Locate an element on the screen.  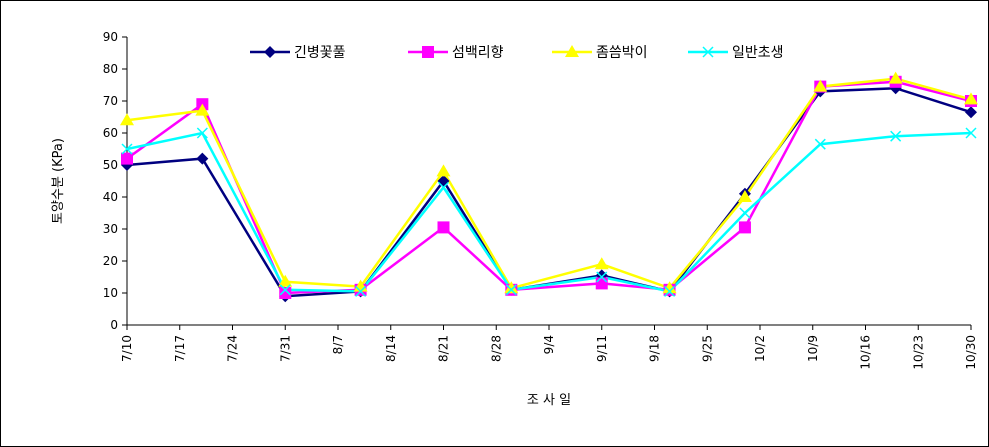
x-tick-label: 9/4 is located at coordinates (549, 344).